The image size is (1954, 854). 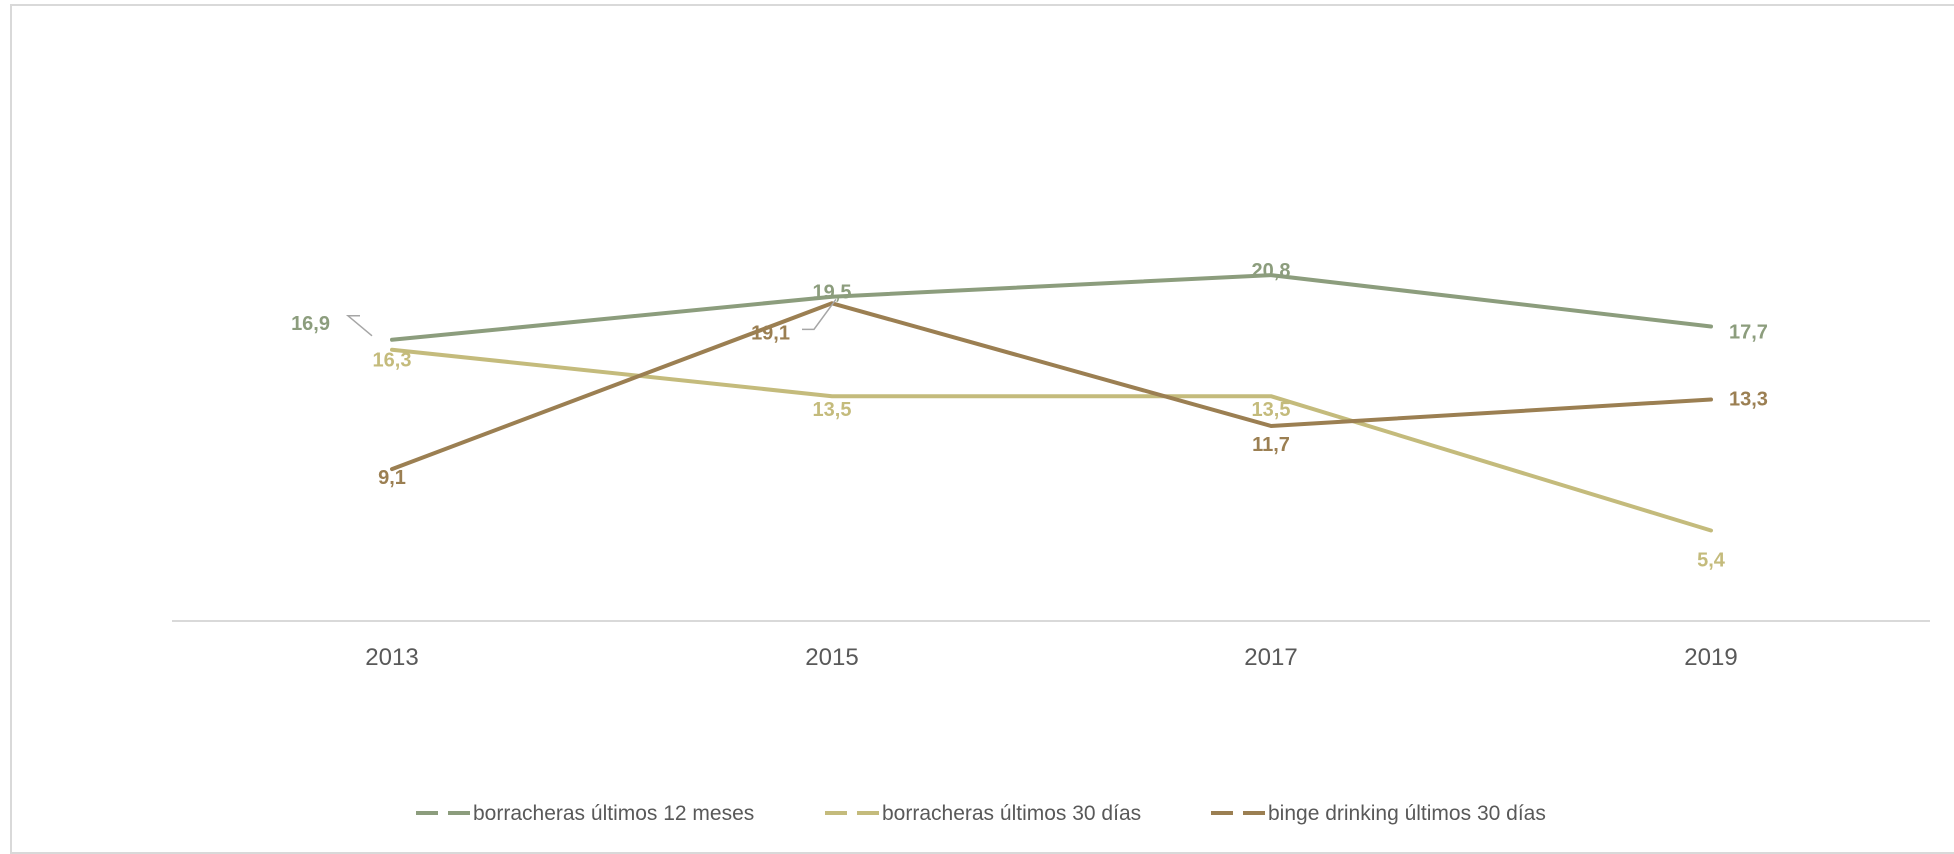 What do you see at coordinates (1270, 657) in the screenshot?
I see `x-tick-label-2017: 2017` at bounding box center [1270, 657].